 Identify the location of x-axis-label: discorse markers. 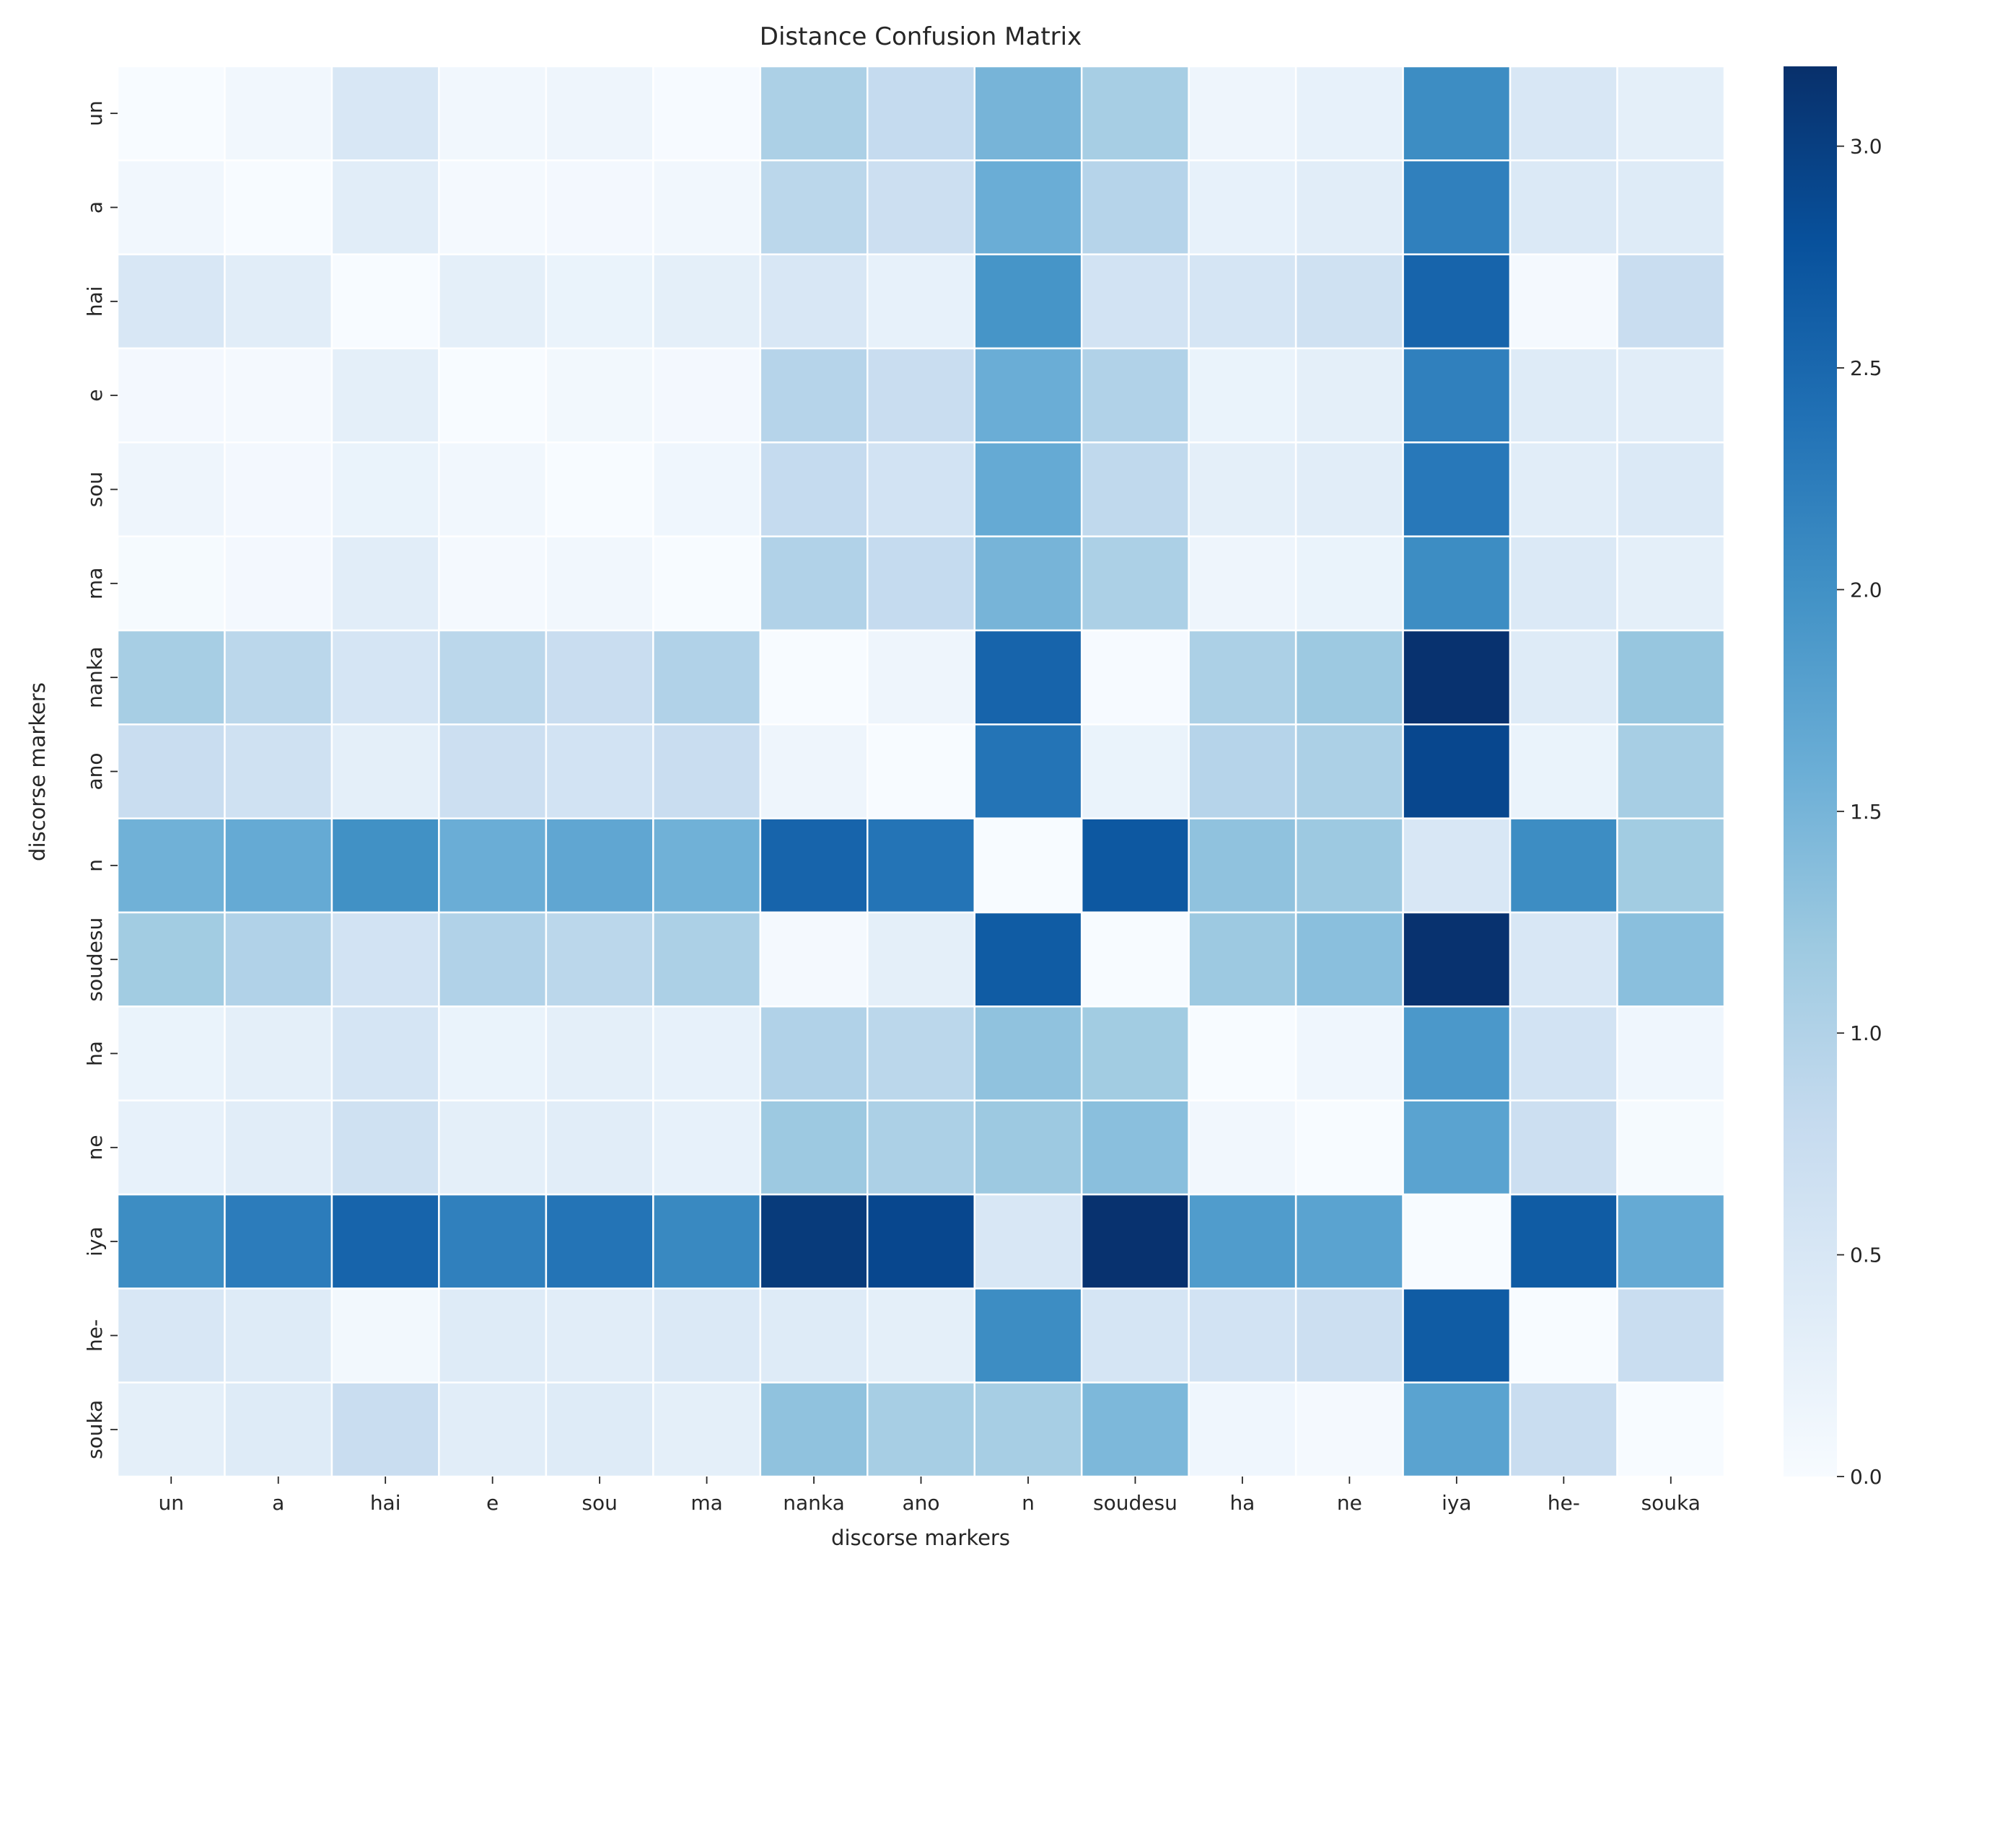
(920, 1538).